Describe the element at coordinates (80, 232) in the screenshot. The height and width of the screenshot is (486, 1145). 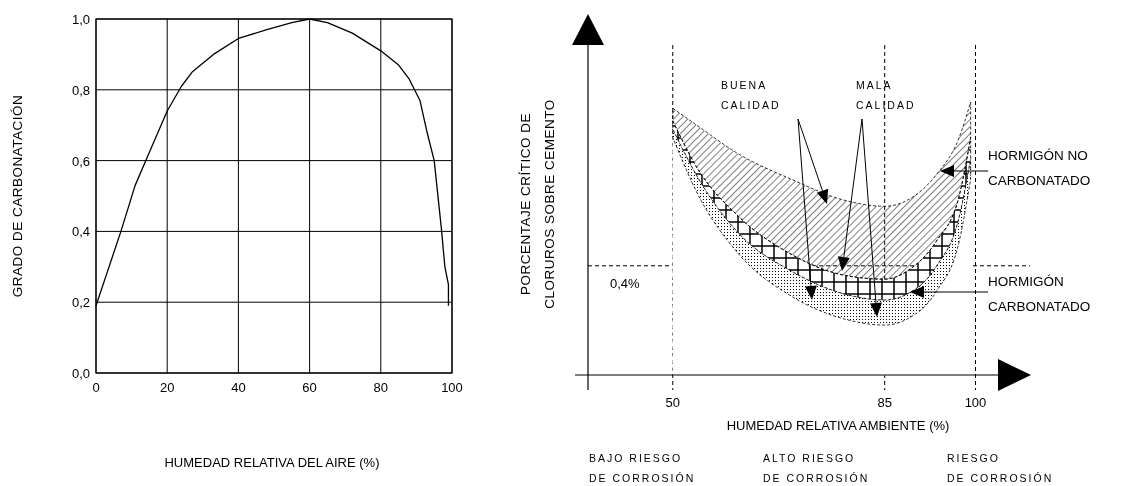
I see `y-tick-label: 0,4` at that location.